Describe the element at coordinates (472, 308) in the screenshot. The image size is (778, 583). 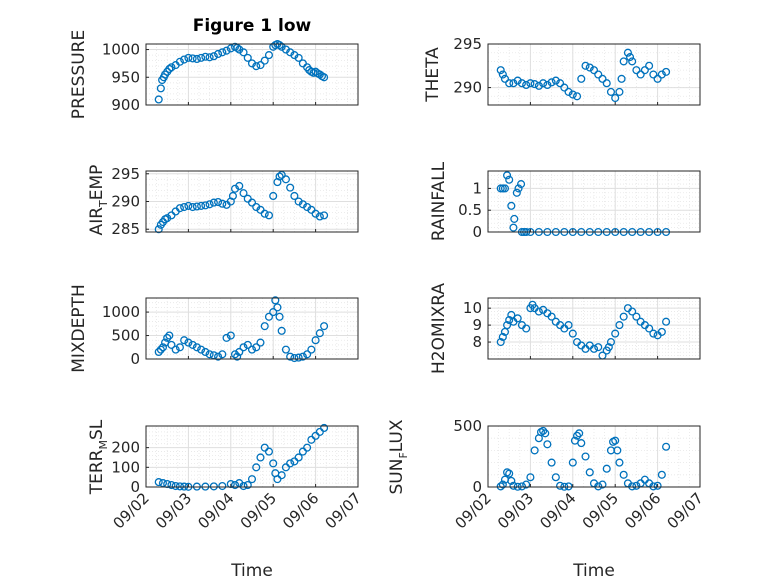
I see `h2omixra-ytick-label: 10` at that location.